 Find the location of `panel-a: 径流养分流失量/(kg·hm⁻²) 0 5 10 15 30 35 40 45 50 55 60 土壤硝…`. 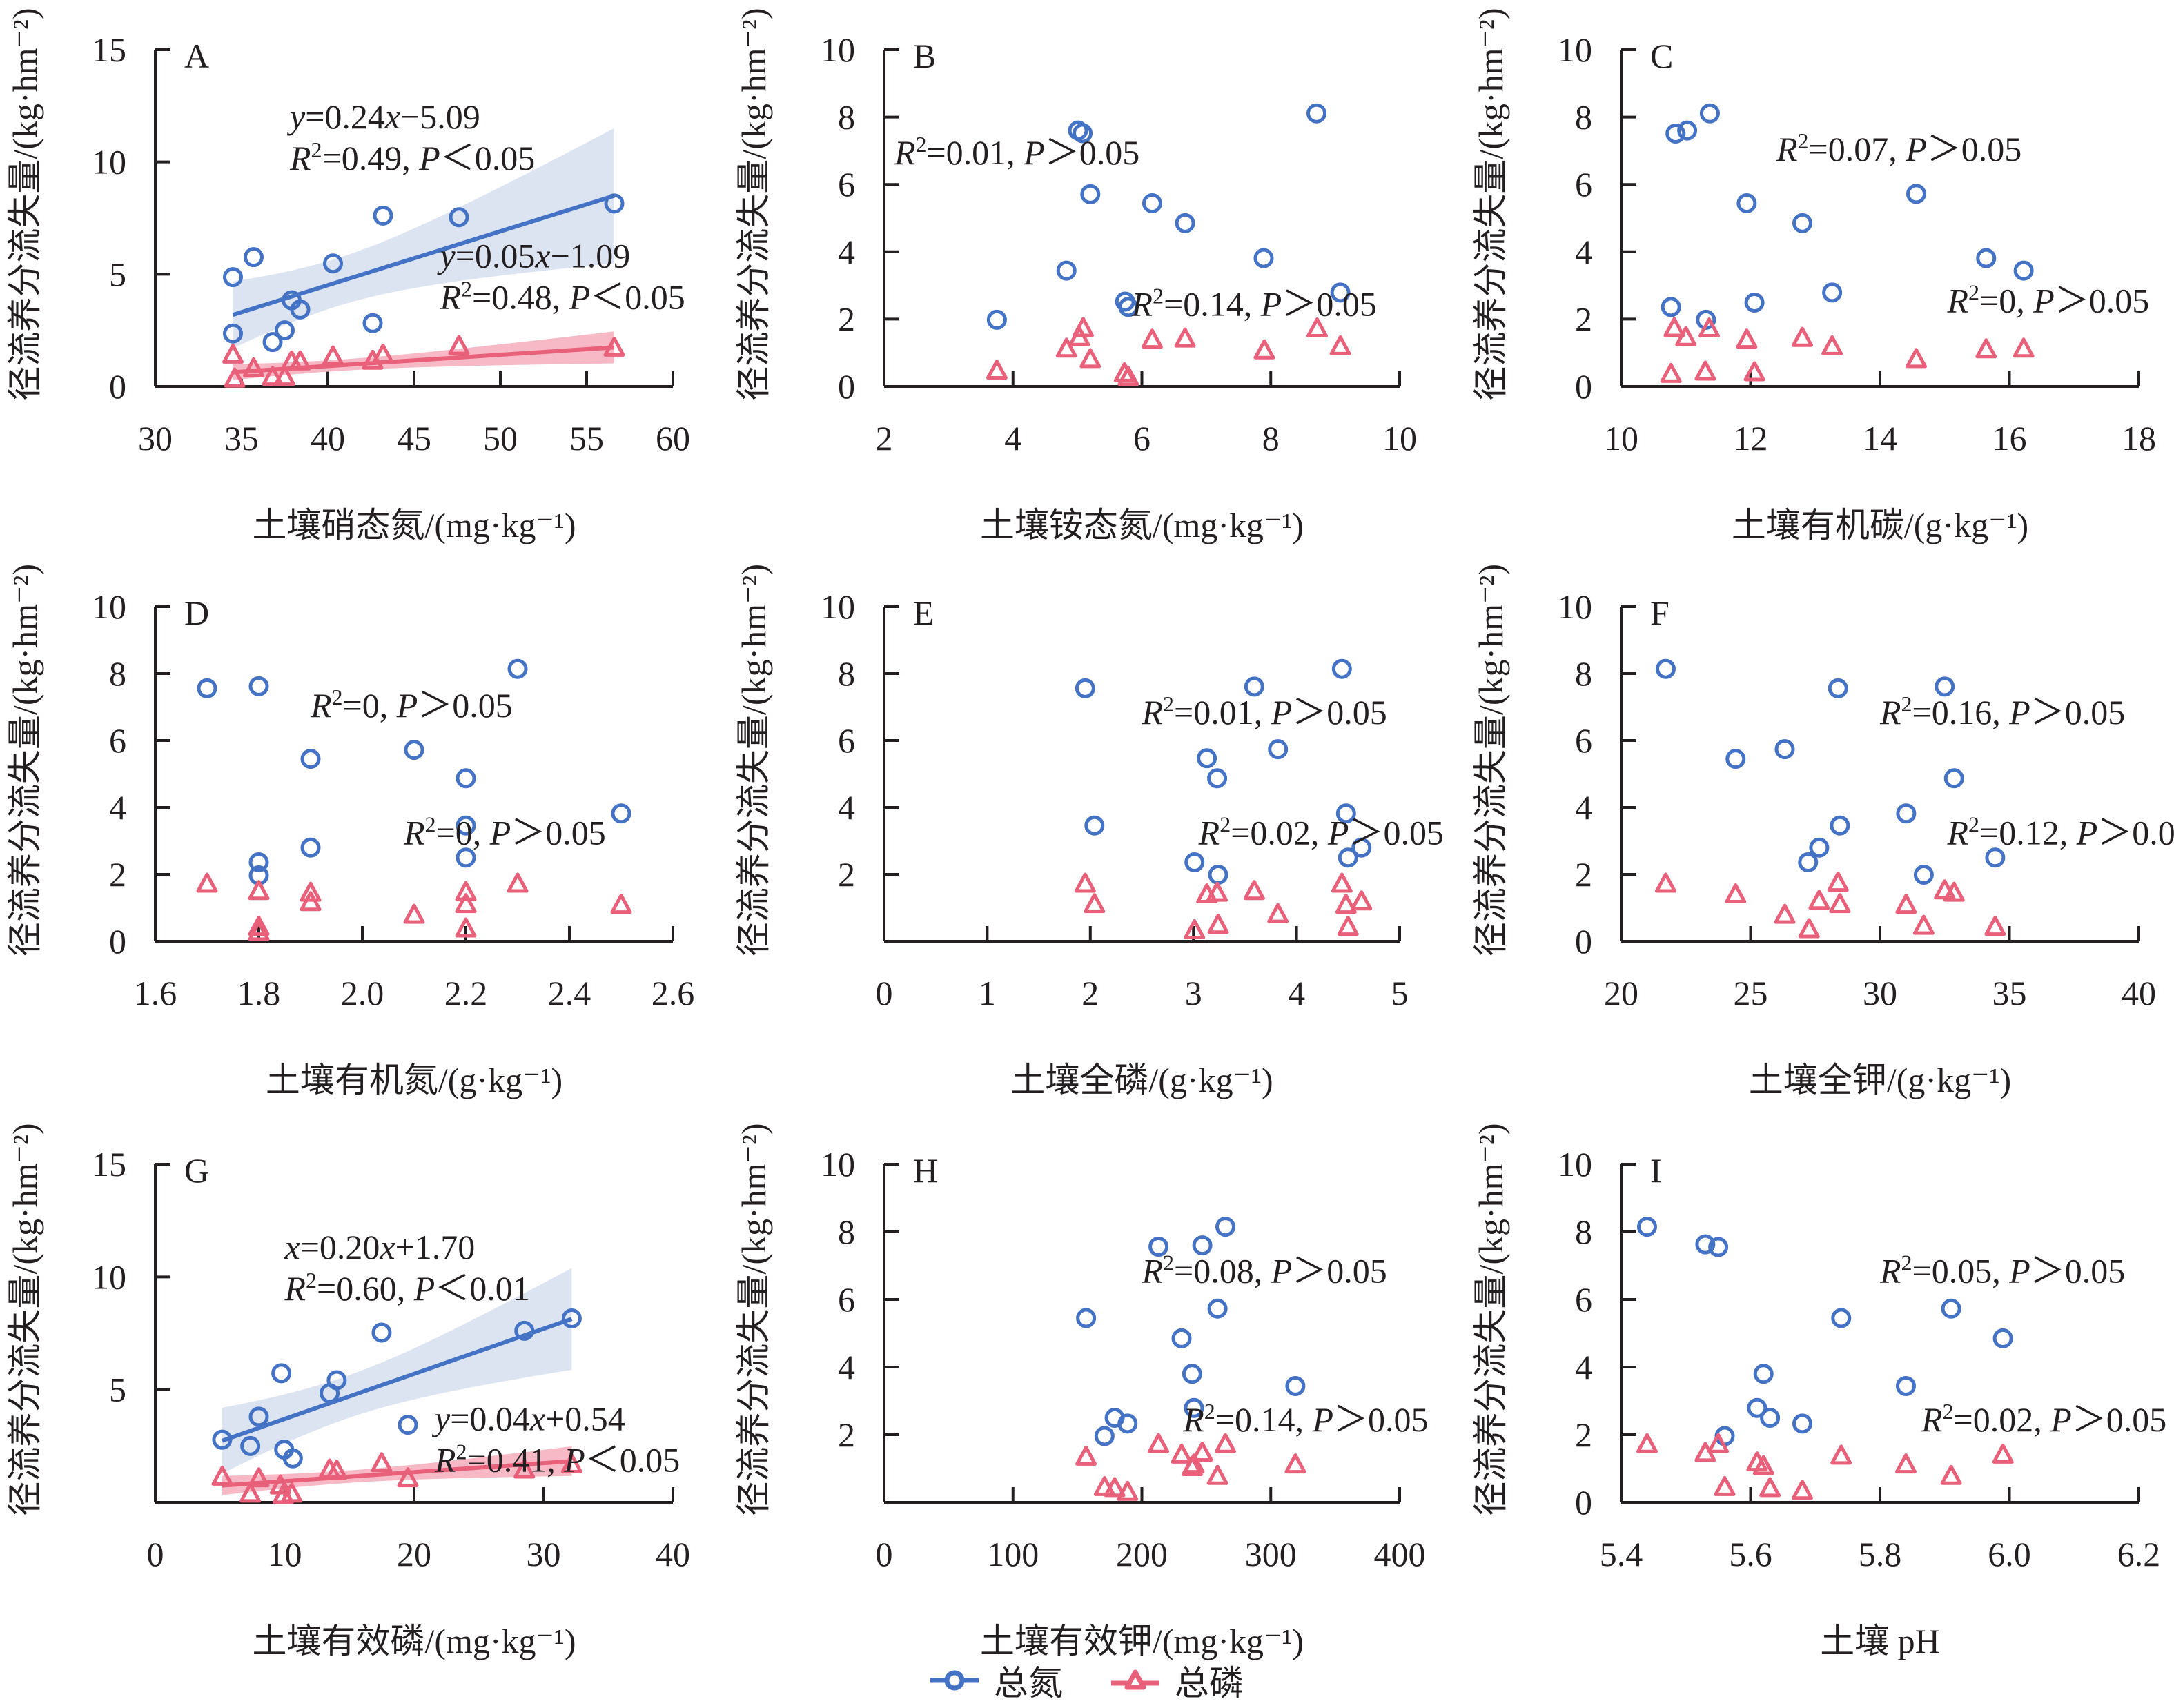

panel-a: 径流养分流失量/(kg·hm⁻²) 0 5 10 15 30 35 40 45 50 55 60 土壤硝… is located at coordinates (348, 276).